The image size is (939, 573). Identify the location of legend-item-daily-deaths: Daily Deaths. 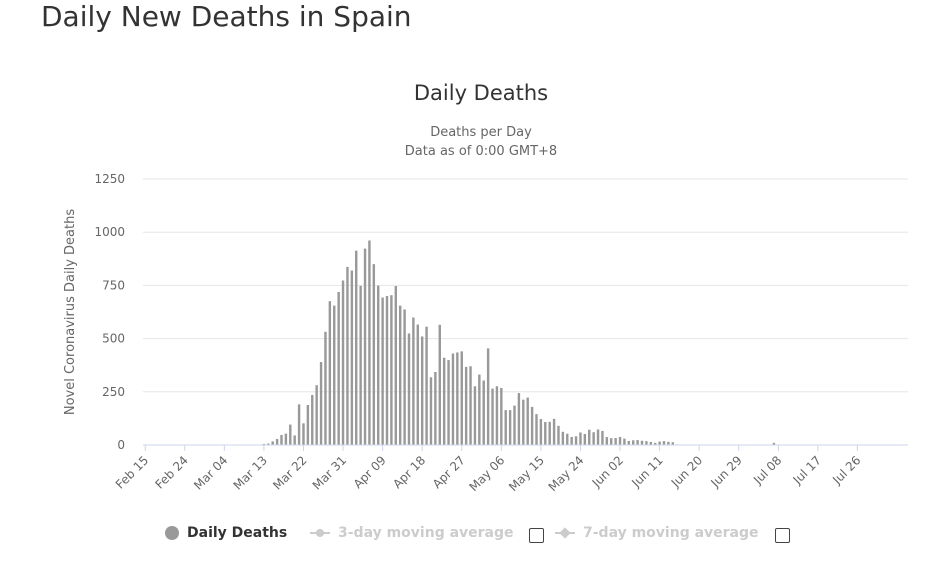
(226, 533).